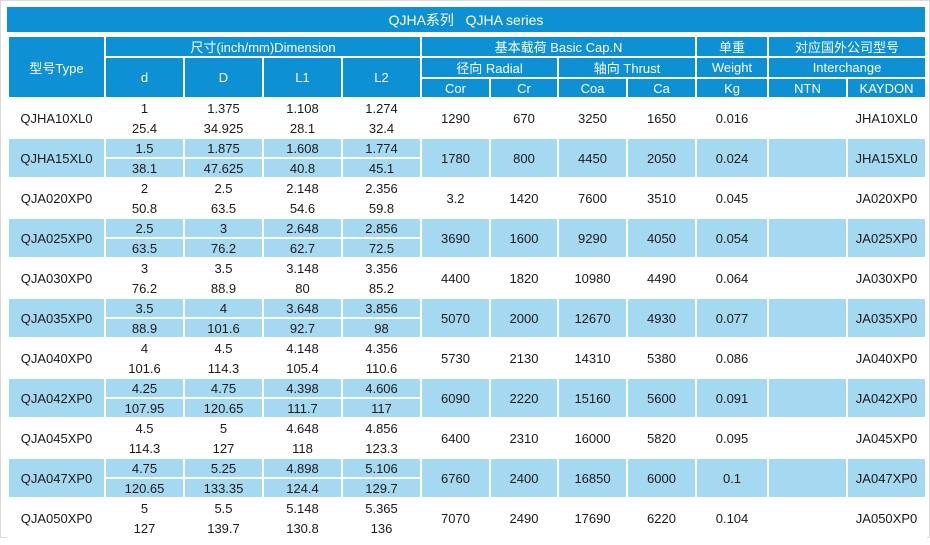  What do you see at coordinates (381, 188) in the screenshot?
I see `dim-L2-inch-cell: 2.356` at bounding box center [381, 188].